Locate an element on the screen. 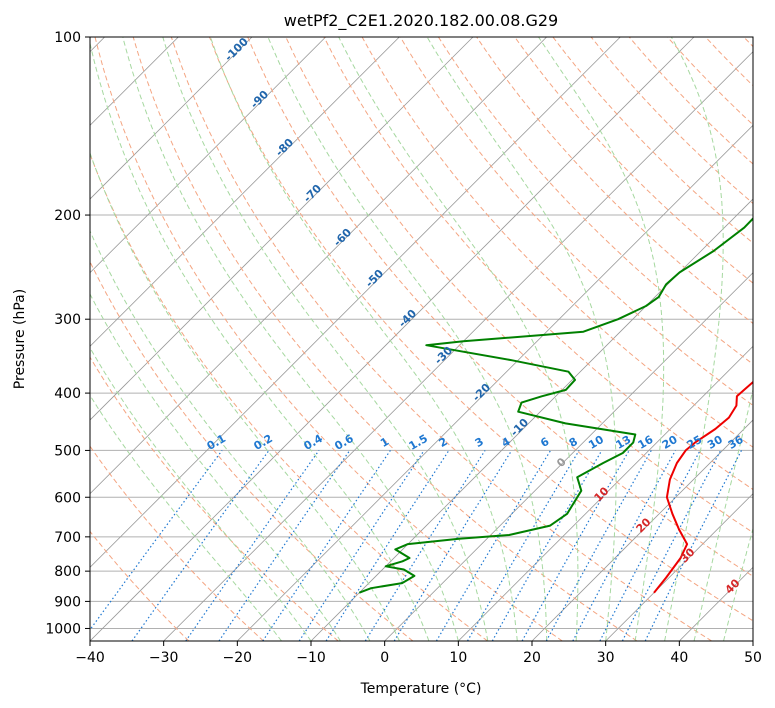 Image resolution: width=775 pixels, height=708 pixels. x-tick-label: 40 is located at coordinates (679, 658).